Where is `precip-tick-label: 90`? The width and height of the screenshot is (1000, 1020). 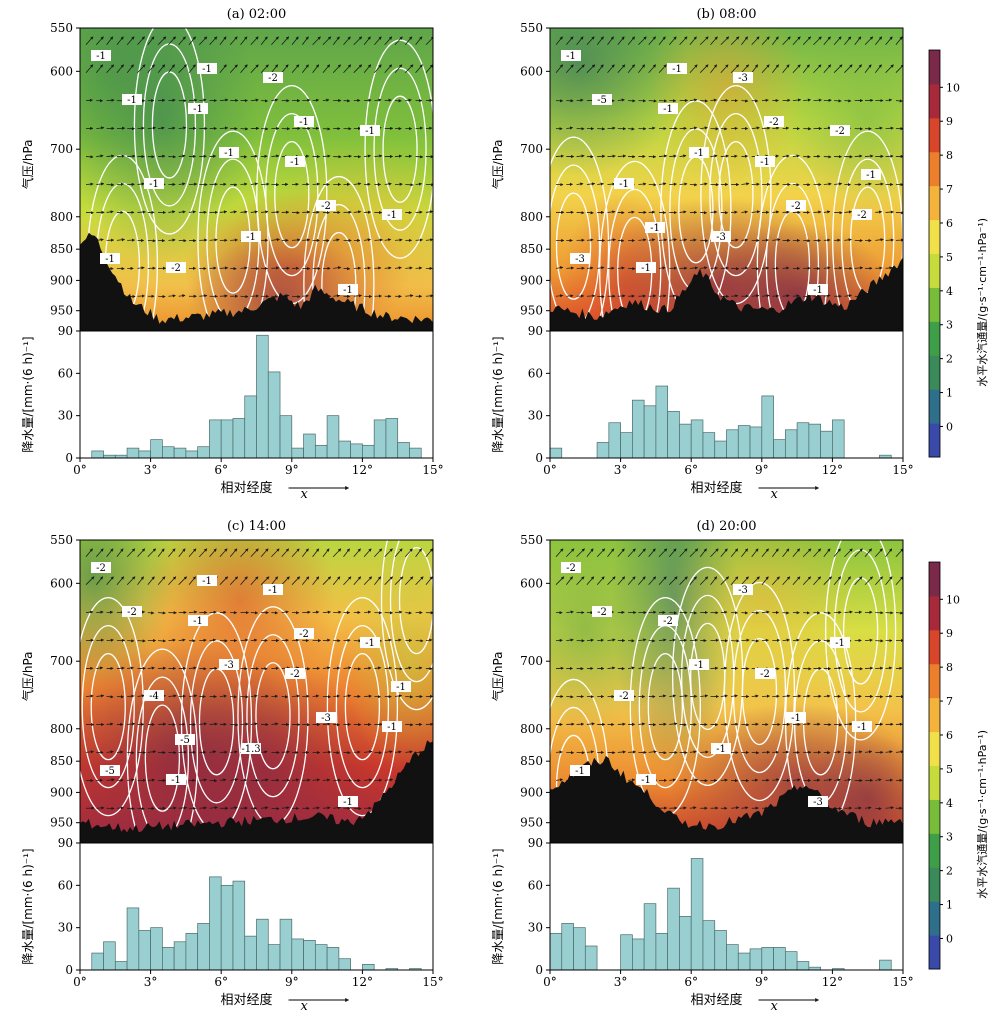
precip-tick-label: 90 is located at coordinates (535, 331).